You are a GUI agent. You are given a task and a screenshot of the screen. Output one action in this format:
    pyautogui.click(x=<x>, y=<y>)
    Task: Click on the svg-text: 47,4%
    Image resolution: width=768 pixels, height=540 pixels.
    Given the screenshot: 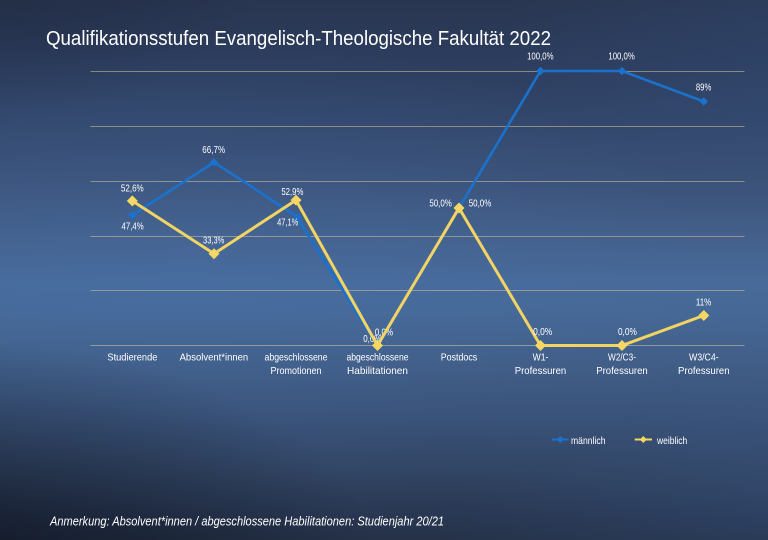 What is the action you would take?
    pyautogui.click(x=133, y=227)
    